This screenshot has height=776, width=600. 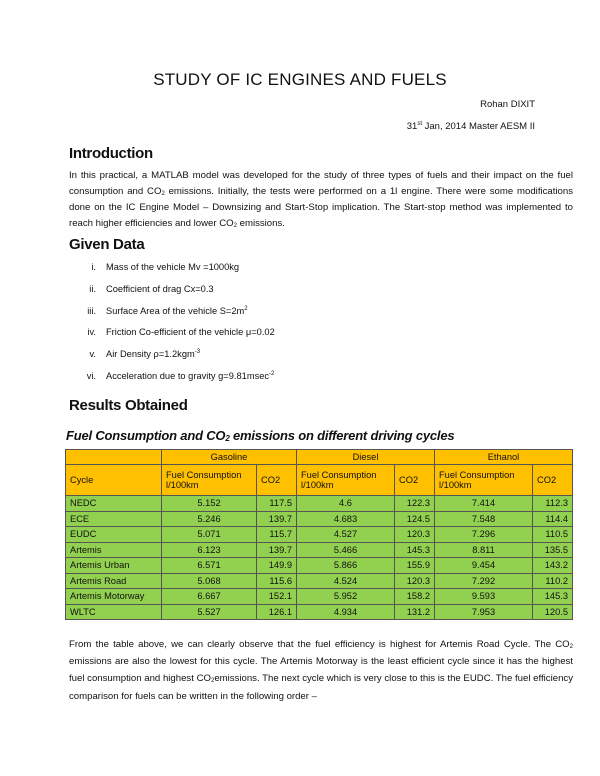 I want to click on item-number: ii., so click(x=92, y=288).